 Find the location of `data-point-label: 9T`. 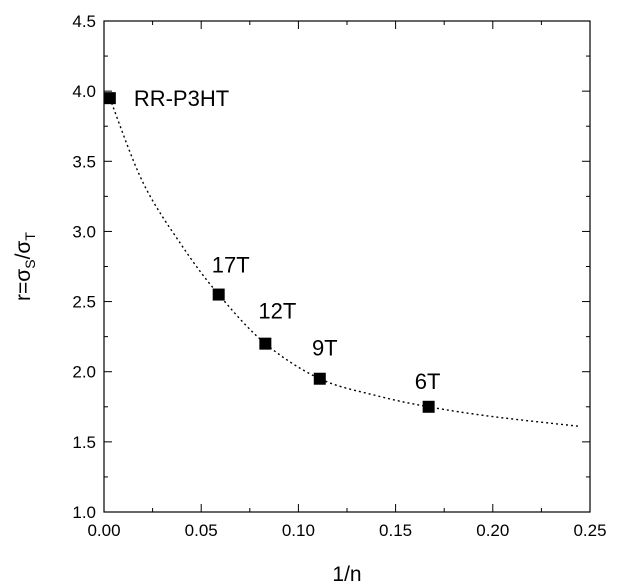

data-point-label: 9T is located at coordinates (325, 348).